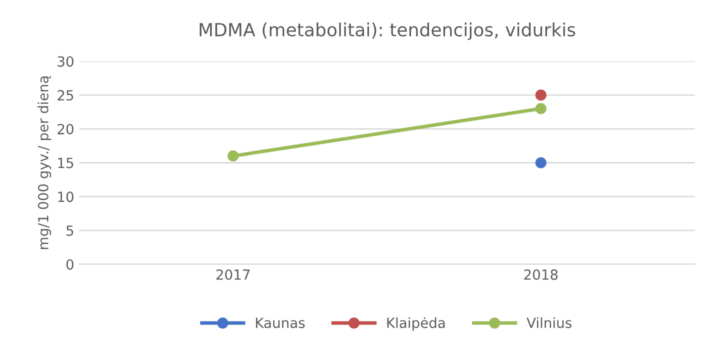 The image size is (720, 350). Describe the element at coordinates (388, 31) in the screenshot. I see `chart-title: MDMA (metabolitai): tendencijos, vidurkis` at that location.